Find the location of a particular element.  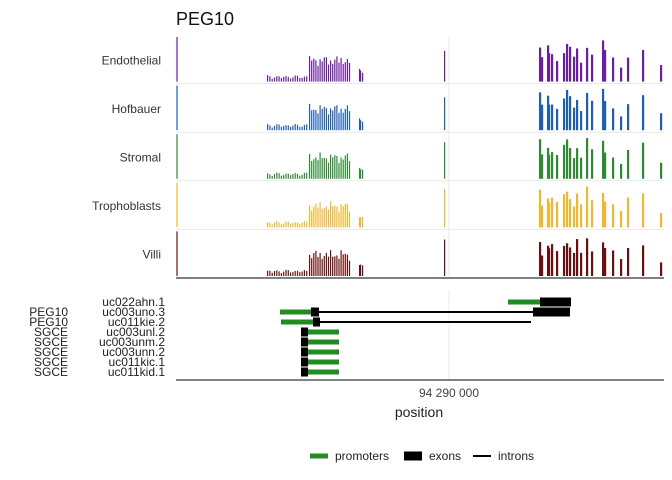

transcript-id-label: uc003unm.2 is located at coordinates (132, 342).